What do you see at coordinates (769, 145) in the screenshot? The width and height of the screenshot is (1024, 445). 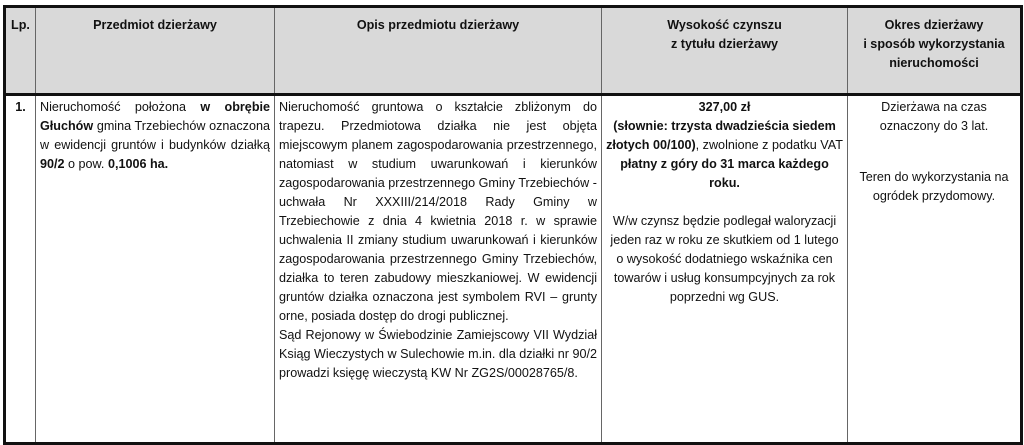 I see `rent-vat: , zwolnione z podatku VAT` at bounding box center [769, 145].